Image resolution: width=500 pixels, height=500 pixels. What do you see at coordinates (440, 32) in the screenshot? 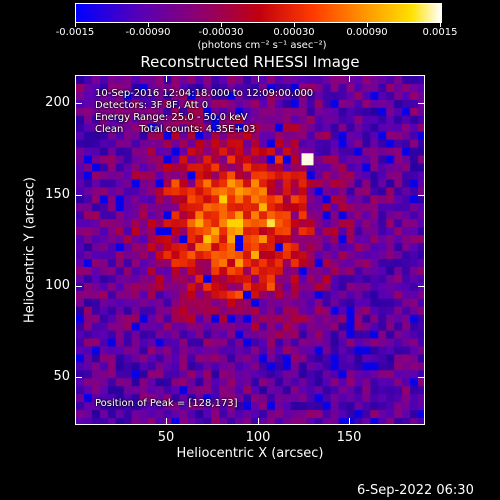
I see `colorbar-tick-label: 0.0015` at bounding box center [440, 32].